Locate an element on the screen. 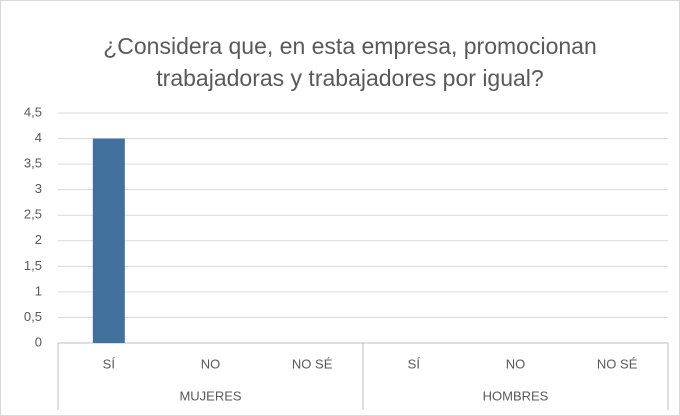  y-tick-label: 4,5 is located at coordinates (33, 111).